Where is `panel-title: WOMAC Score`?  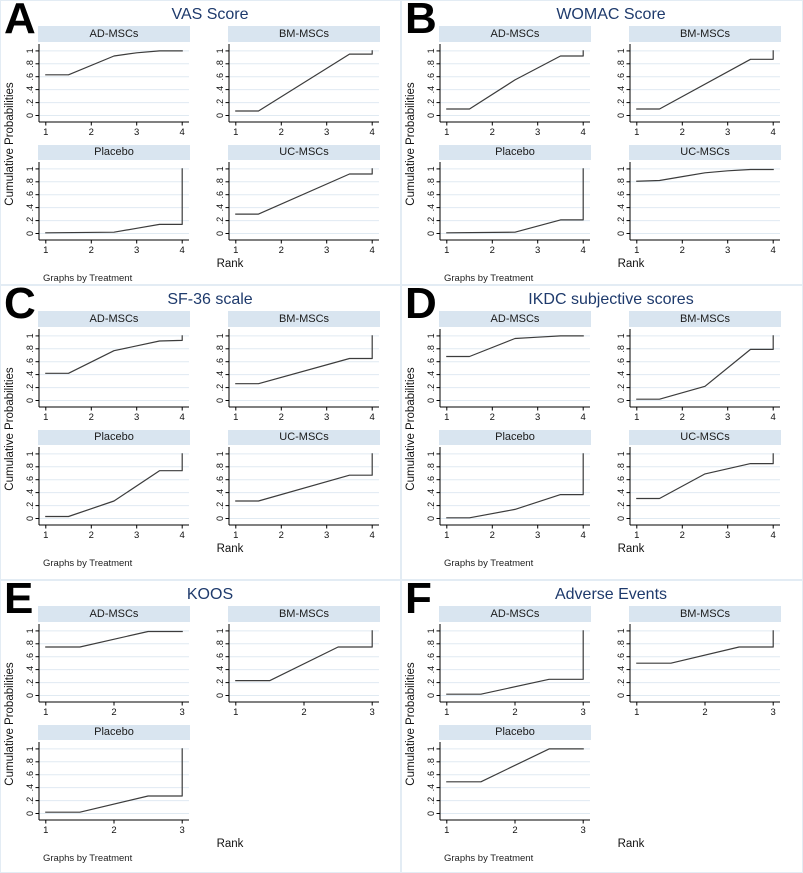
panel-title: WOMAC Score is located at coordinates (611, 14).